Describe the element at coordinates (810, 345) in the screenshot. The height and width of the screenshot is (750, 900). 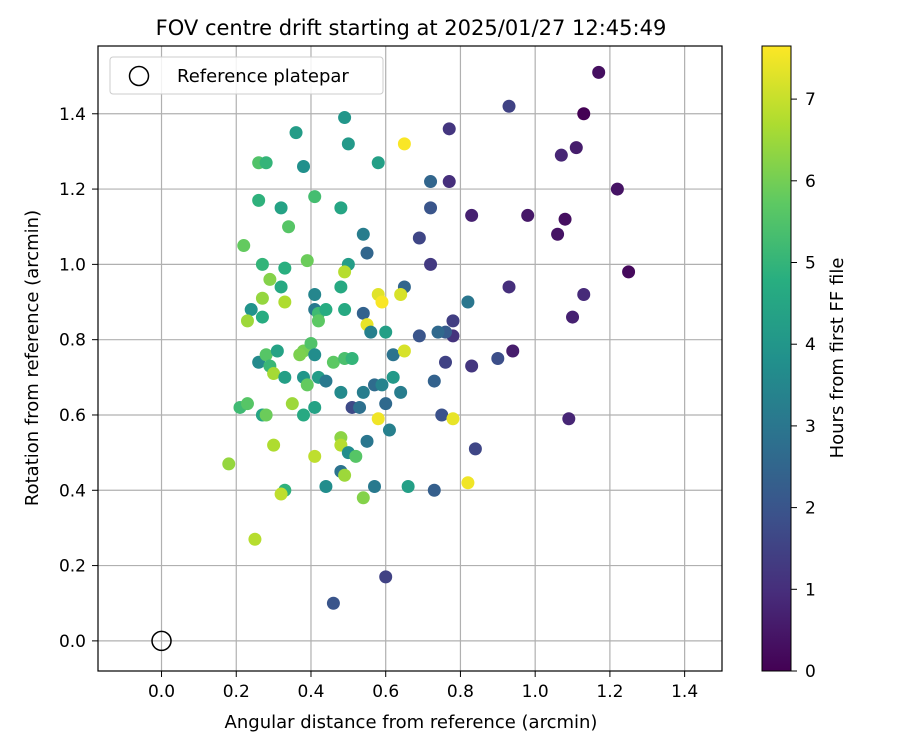
I see `colorbar-tick-label: 4` at that location.